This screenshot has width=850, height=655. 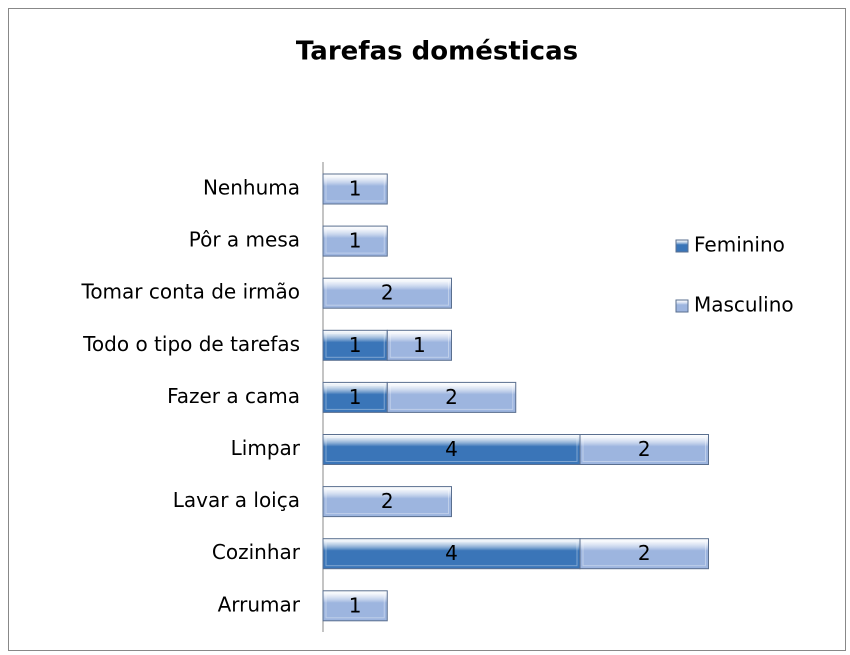 What do you see at coordinates (266, 448) in the screenshot?
I see `y-tick-label: Limpar` at bounding box center [266, 448].